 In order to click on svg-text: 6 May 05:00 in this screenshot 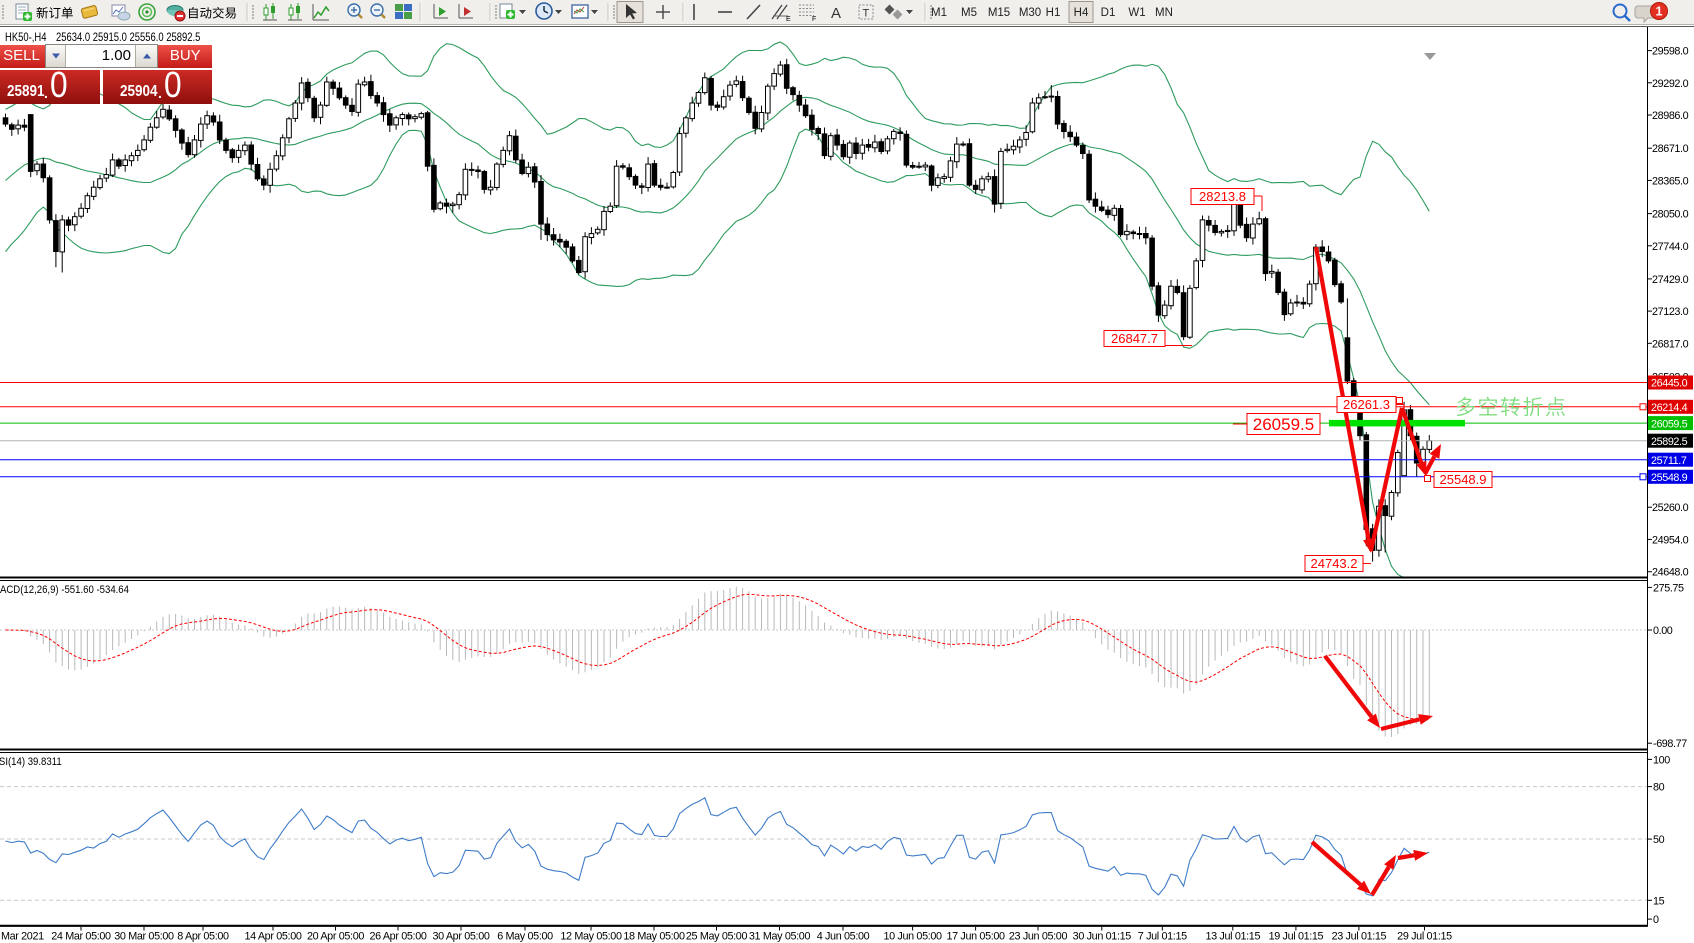, I will do `click(525, 937)`.